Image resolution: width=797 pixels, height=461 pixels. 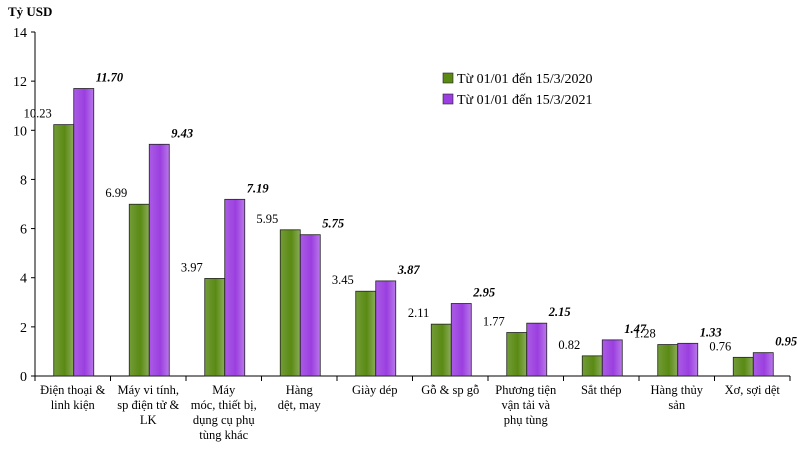 I want to click on category-label-line: Hàng thủy, so click(x=677, y=390).